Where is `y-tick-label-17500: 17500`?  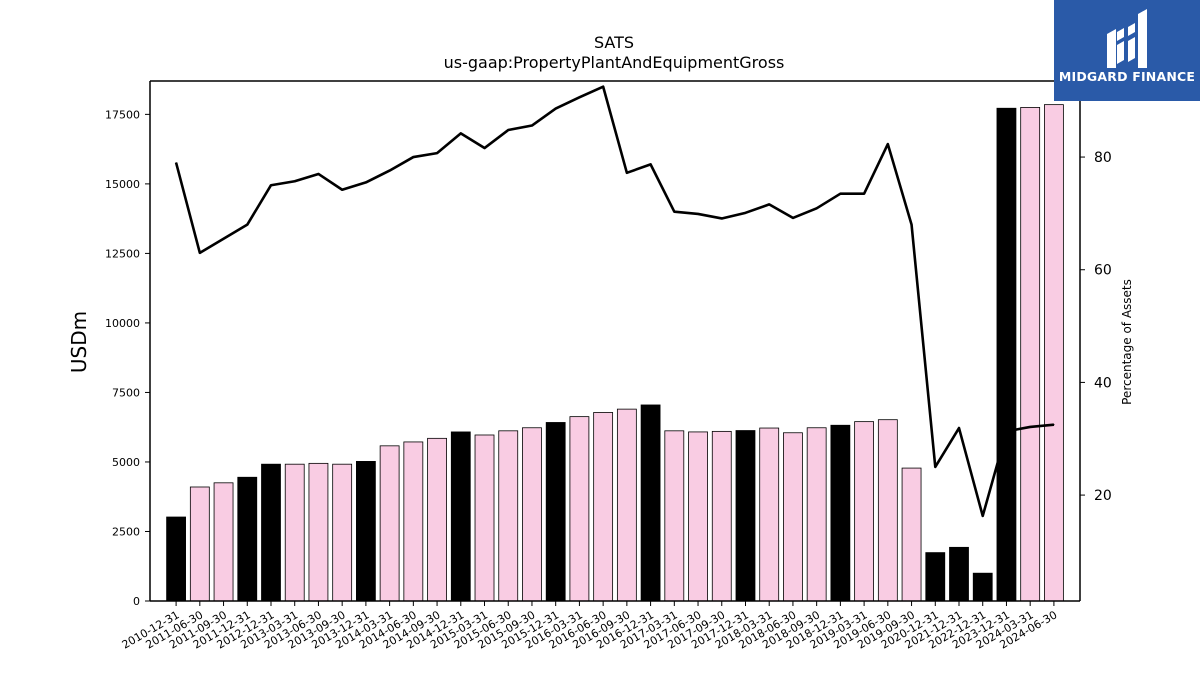 y-tick-label-17500: 17500 is located at coordinates (122, 114).